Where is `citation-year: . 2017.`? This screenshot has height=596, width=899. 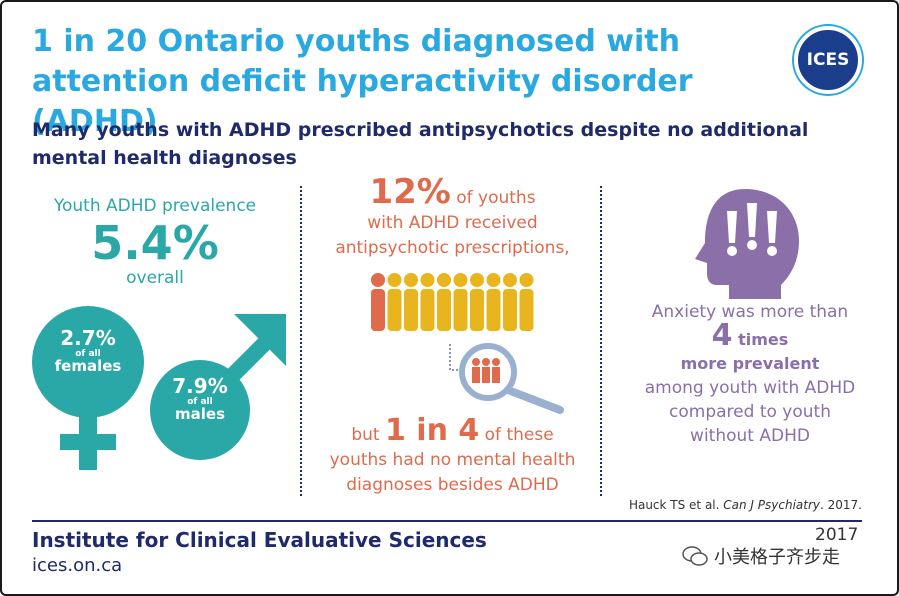
citation-year: . 2017. is located at coordinates (841, 505).